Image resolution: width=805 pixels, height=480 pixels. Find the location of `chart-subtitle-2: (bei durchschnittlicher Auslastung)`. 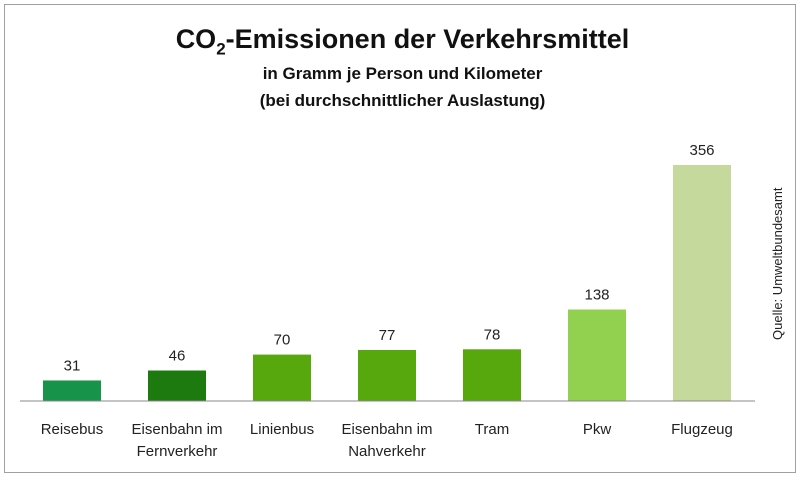

chart-subtitle-2: (bei durchschnittlicher Auslastung) is located at coordinates (402, 100).